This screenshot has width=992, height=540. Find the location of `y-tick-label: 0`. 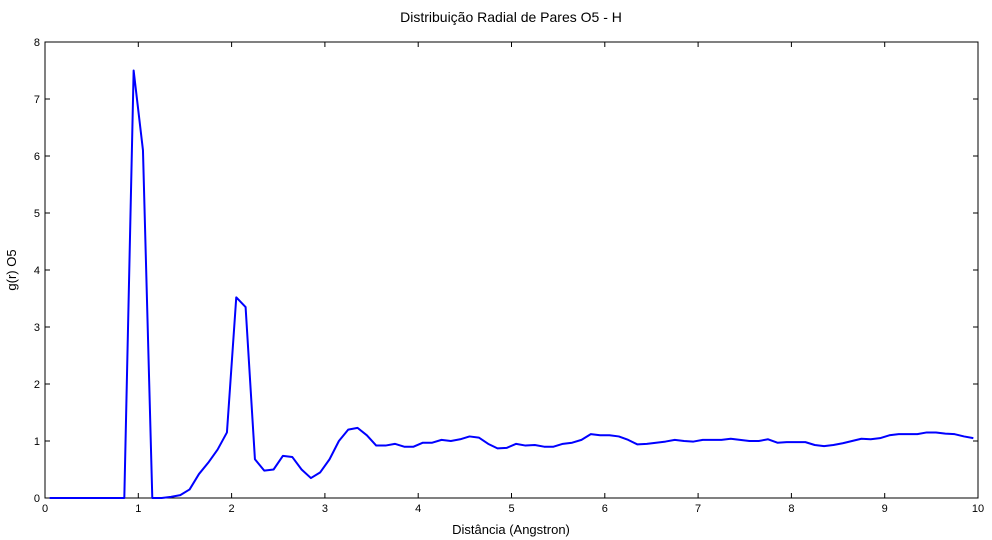

y-tick-label: 0 is located at coordinates (37, 499).